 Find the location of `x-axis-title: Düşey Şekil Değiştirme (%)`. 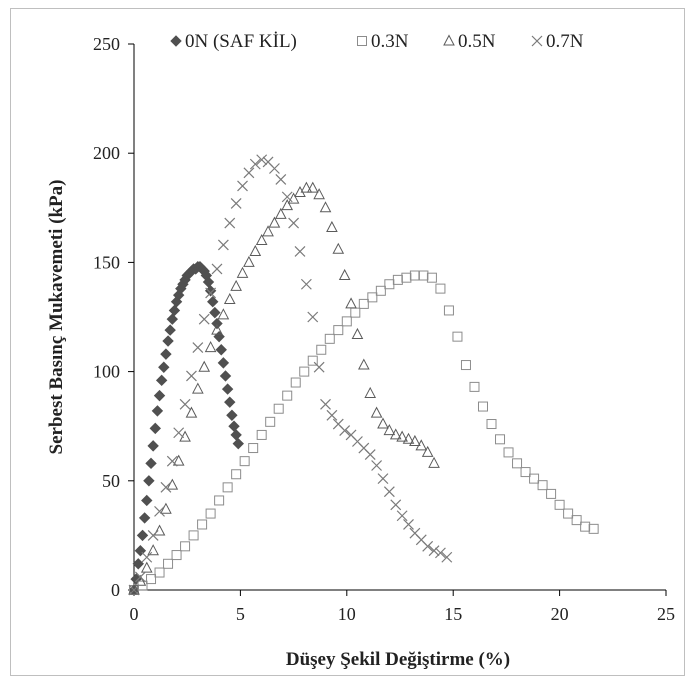

x-axis-title: Düşey Şekil Değiştirme (%) is located at coordinates (398, 659).